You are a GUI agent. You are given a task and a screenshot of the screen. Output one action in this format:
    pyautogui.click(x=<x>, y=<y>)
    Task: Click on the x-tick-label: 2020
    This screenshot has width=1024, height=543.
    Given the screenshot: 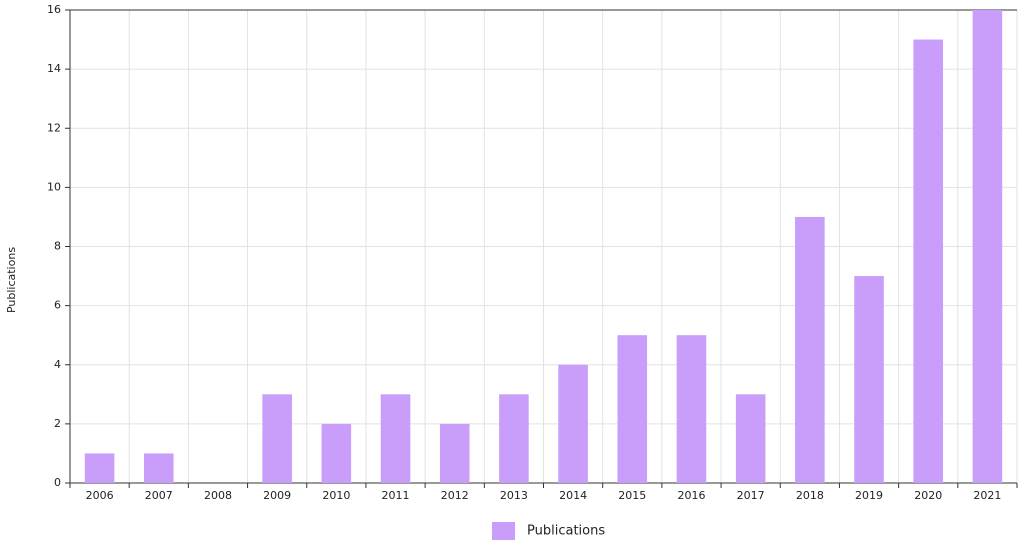 What is the action you would take?
    pyautogui.click(x=928, y=495)
    